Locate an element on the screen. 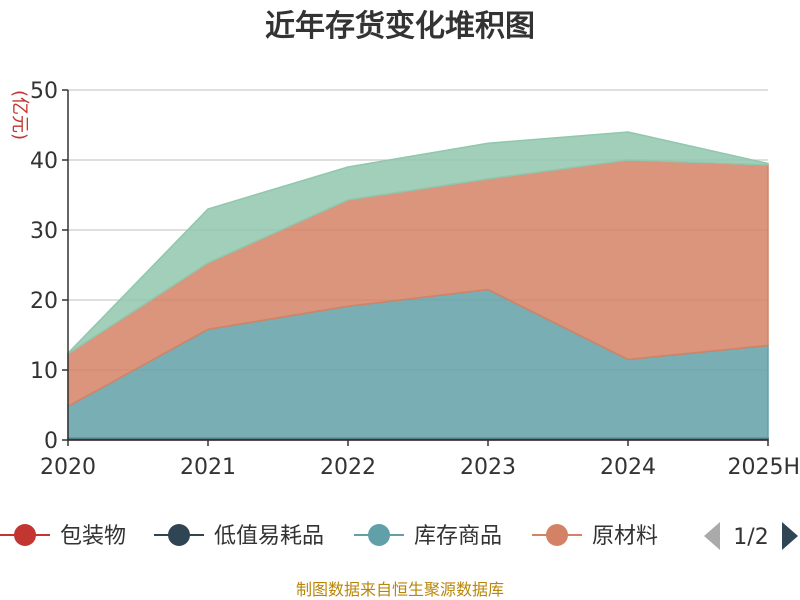  legend-item-1: 低值易耗品 is located at coordinates (239, 536).